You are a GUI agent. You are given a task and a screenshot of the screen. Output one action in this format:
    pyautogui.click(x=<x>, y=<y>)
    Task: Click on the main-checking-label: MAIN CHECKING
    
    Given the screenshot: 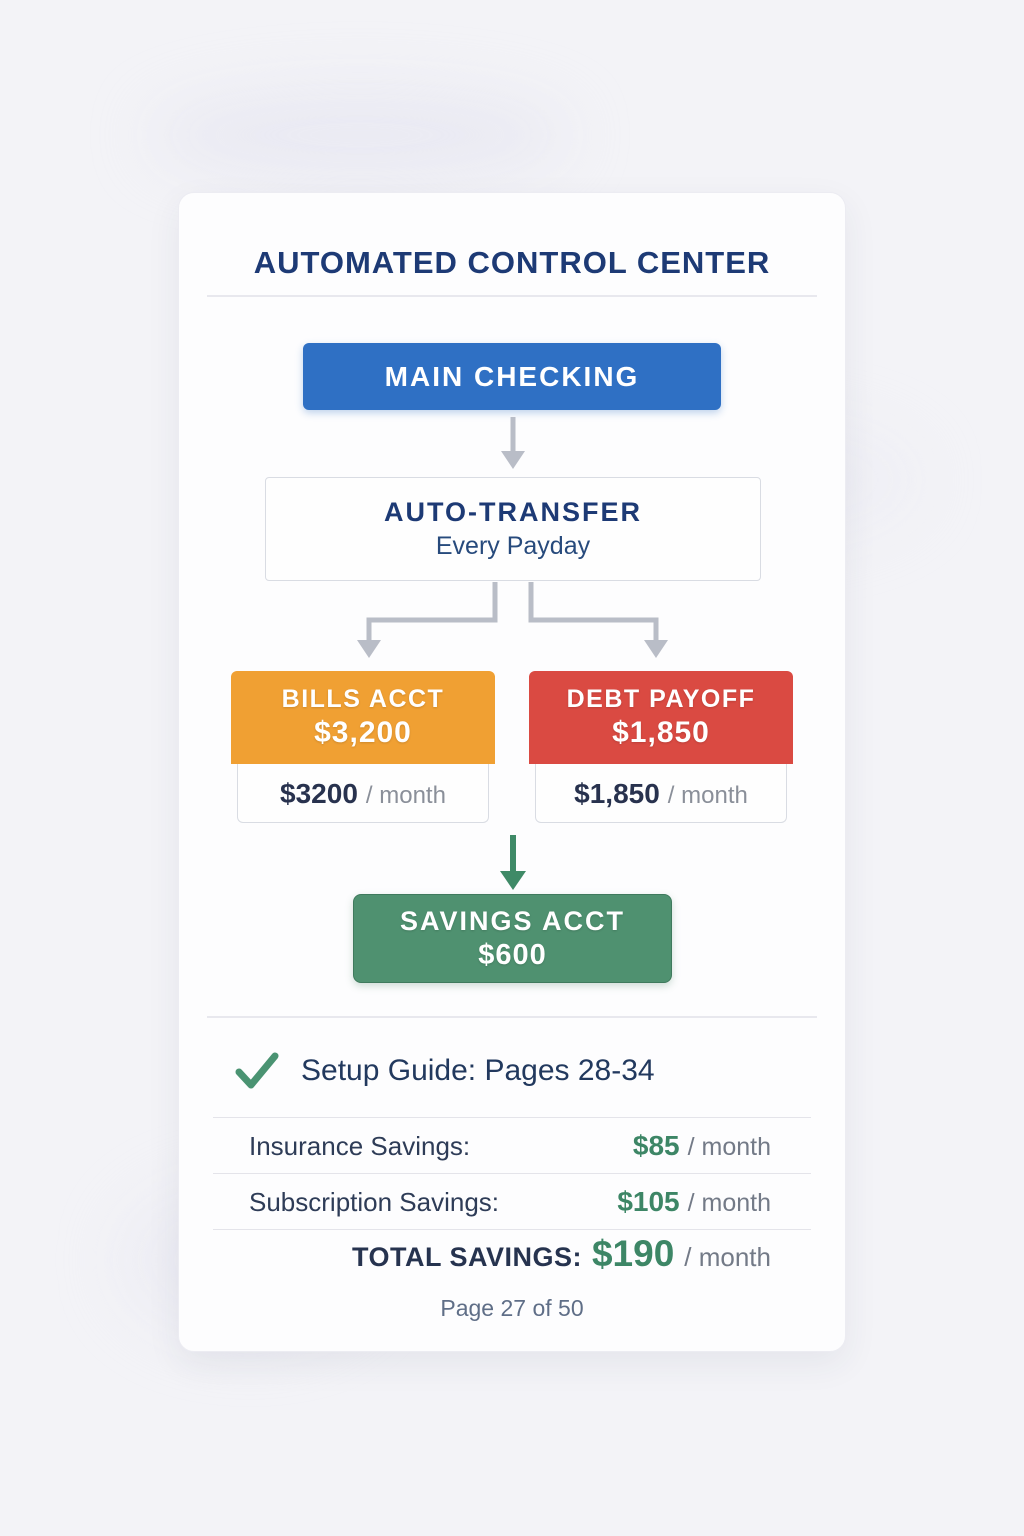 What is the action you would take?
    pyautogui.click(x=512, y=376)
    